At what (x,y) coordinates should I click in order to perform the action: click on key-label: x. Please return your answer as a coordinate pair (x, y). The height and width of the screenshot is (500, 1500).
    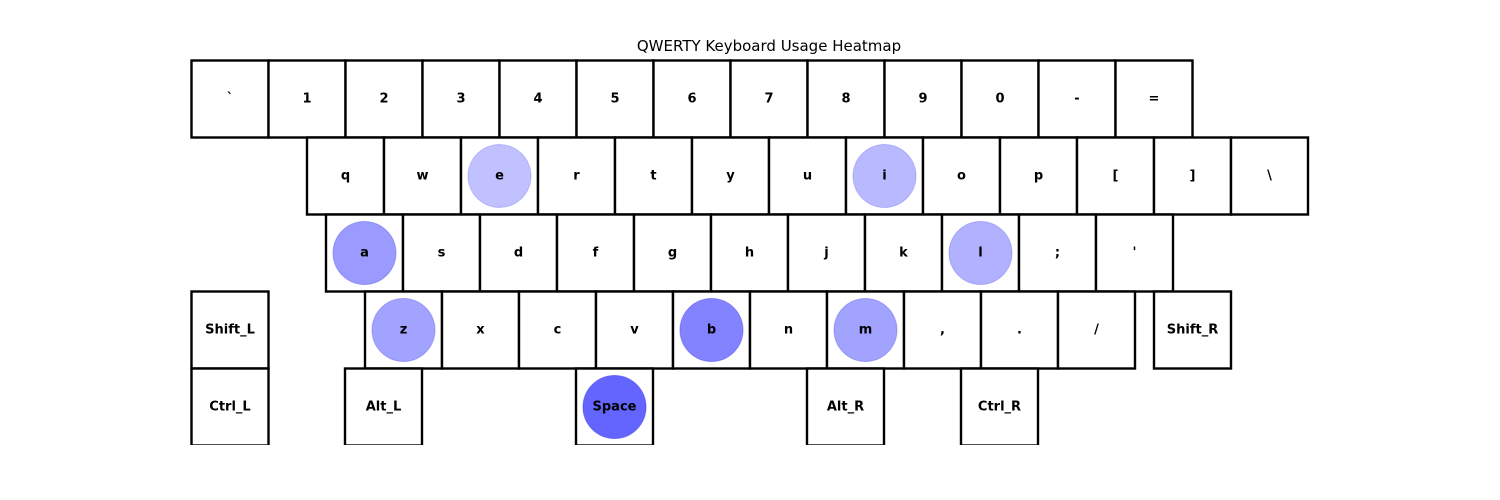
    Looking at the image, I should click on (480, 330).